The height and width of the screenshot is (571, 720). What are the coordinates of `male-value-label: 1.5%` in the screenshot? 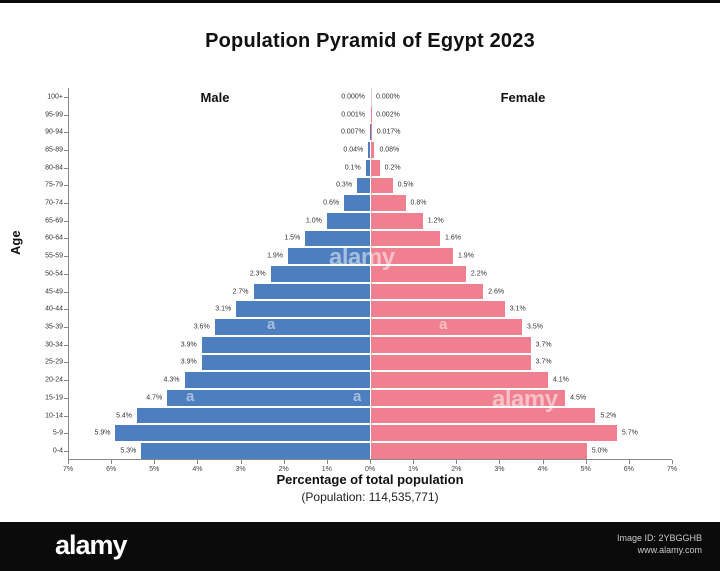 It's located at (292, 238).